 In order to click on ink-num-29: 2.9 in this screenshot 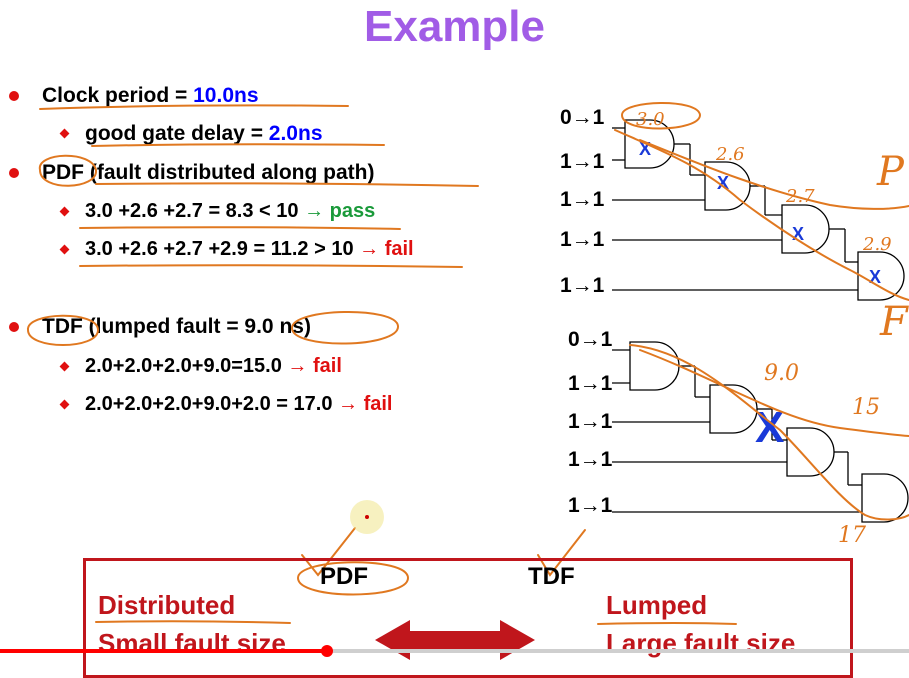, I will do `click(877, 244)`.